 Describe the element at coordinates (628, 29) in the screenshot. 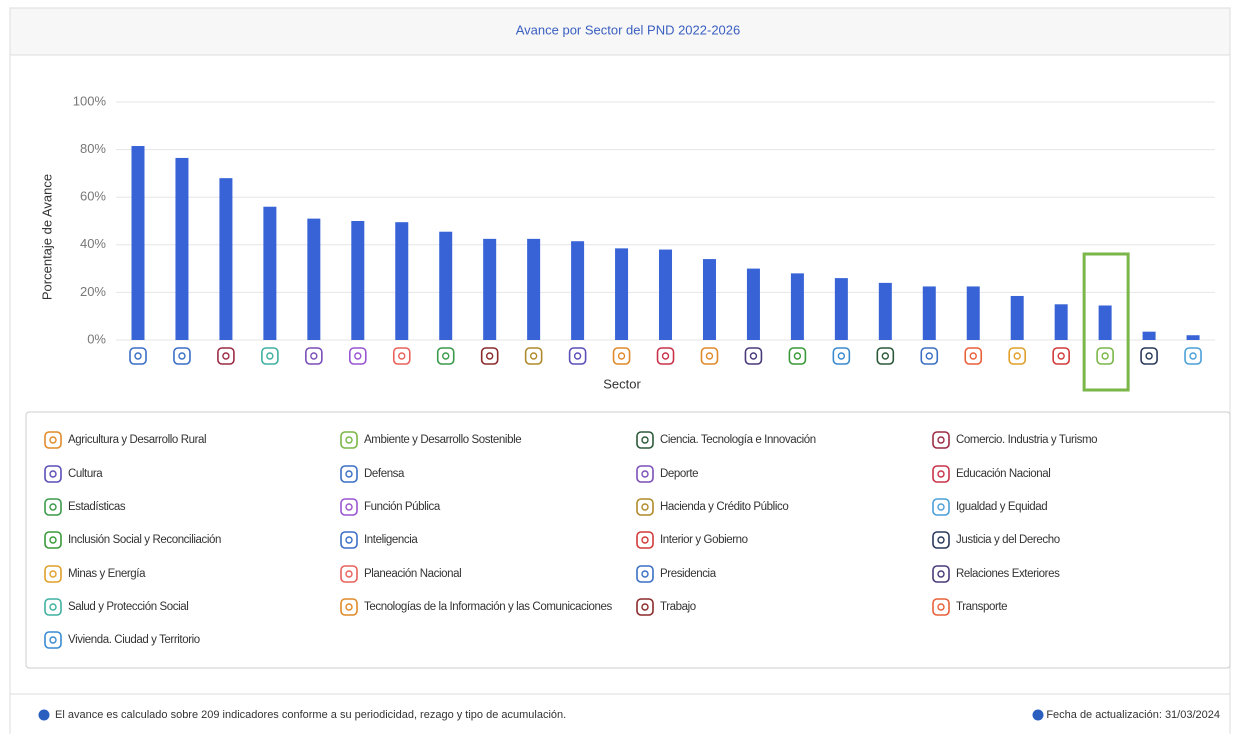

I see `chart-title: Avance por Sector del PND 2022-2026` at that location.